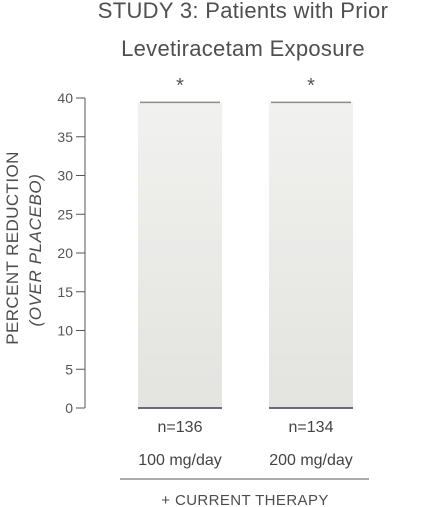 The width and height of the screenshot is (429, 507). I want to click on y-tick-label: 35, so click(65, 137).